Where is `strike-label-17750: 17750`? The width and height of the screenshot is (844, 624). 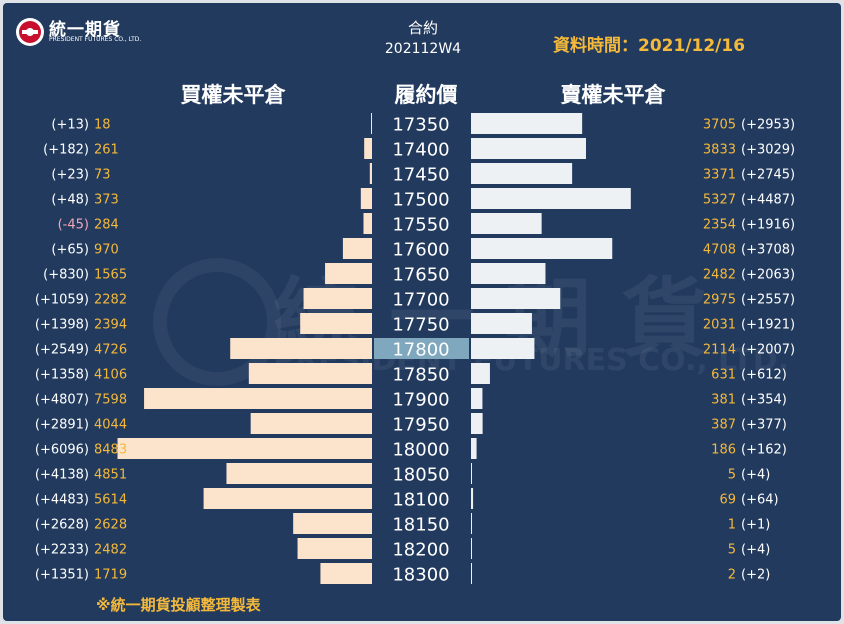
strike-label-17750: 17750 is located at coordinates (420, 325).